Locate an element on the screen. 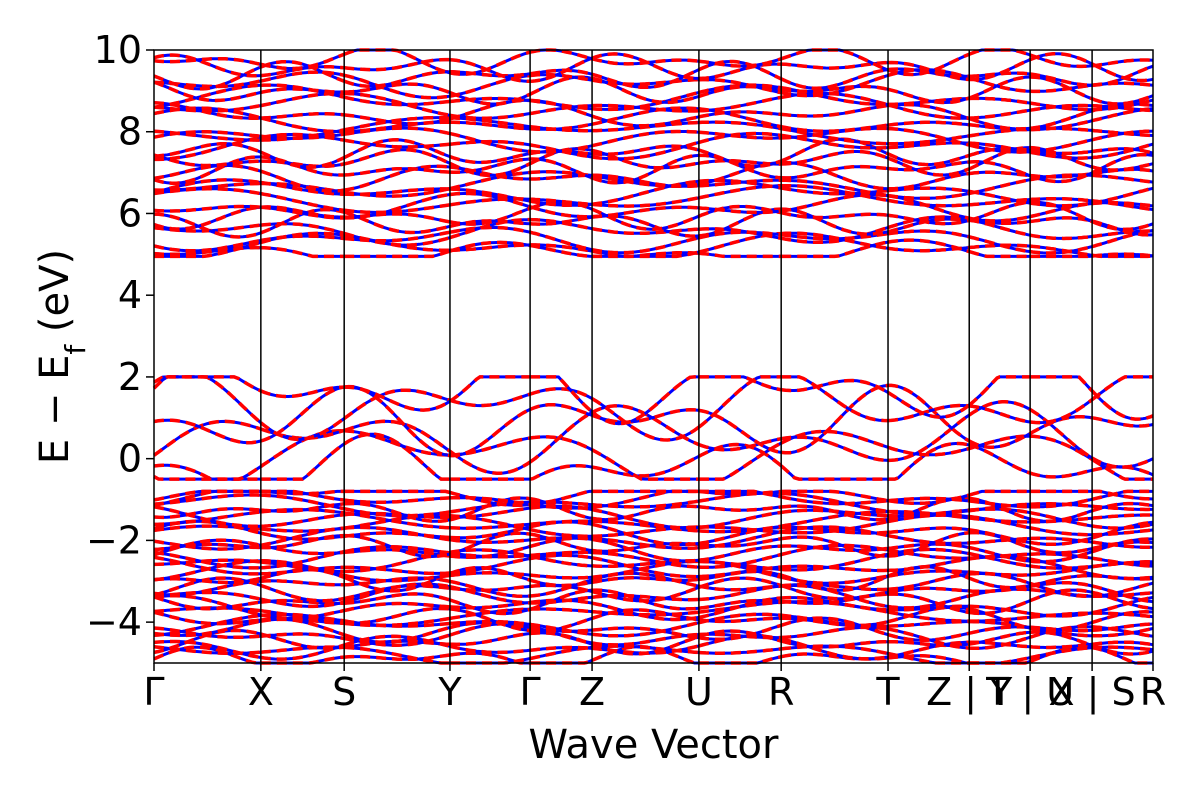  y-axis-label-main: E − E is located at coordinates (55, 410).